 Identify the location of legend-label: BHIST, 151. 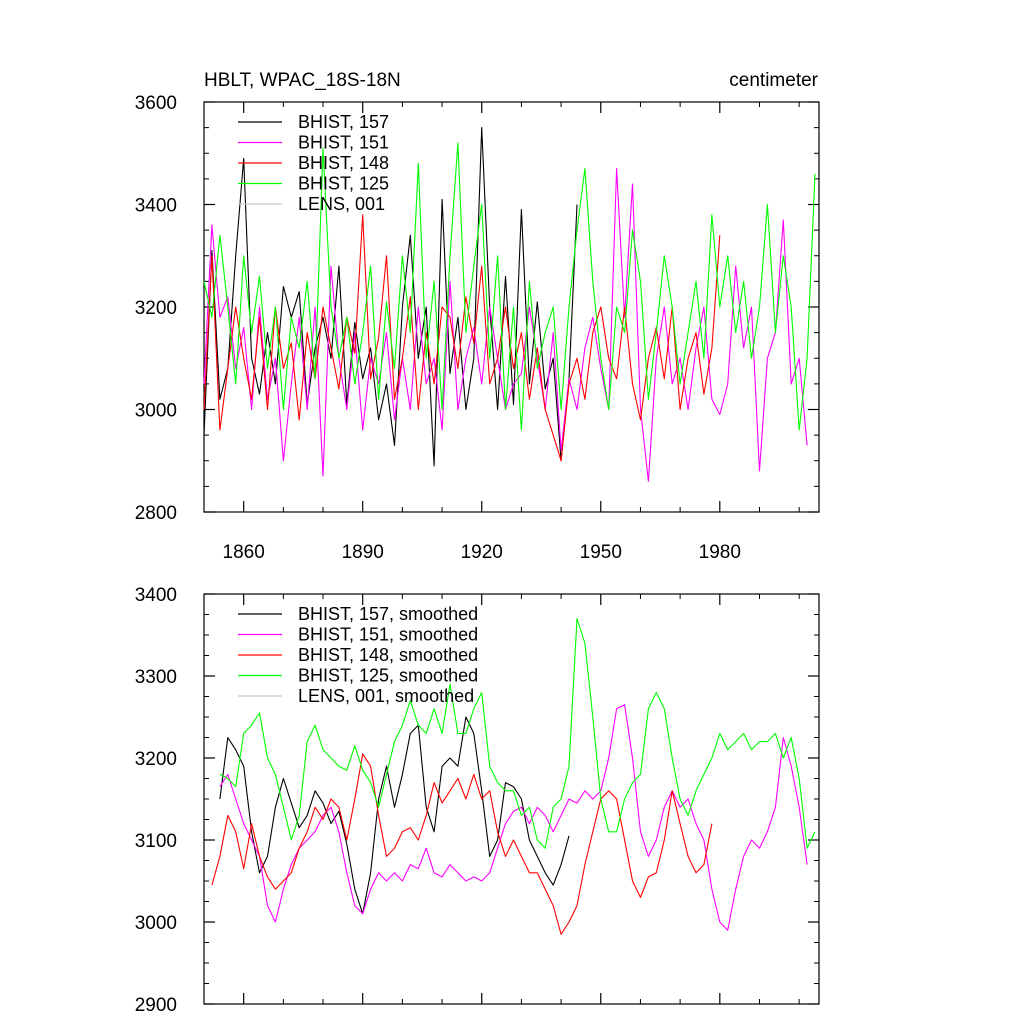
(343, 143).